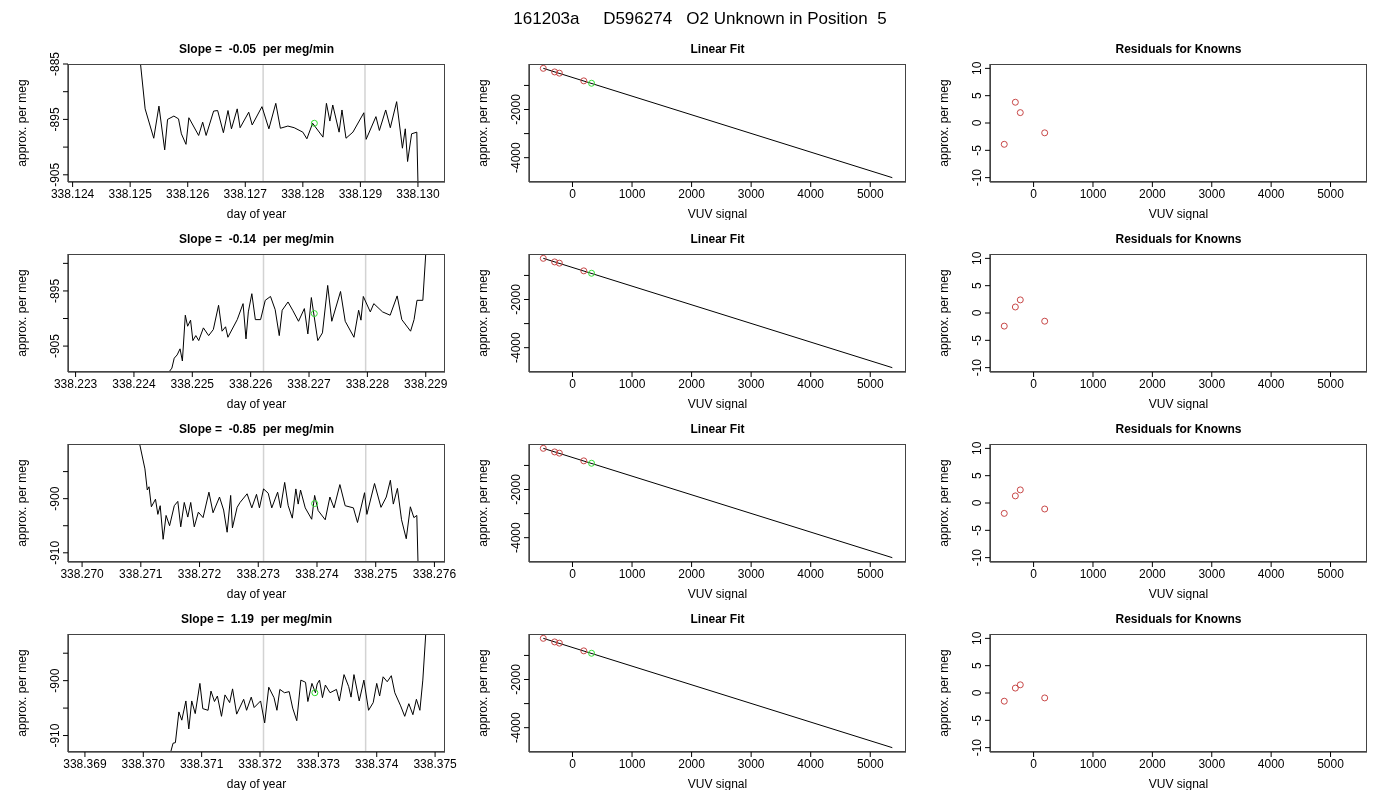 The height and width of the screenshot is (800, 1400). What do you see at coordinates (75, 383) in the screenshot?
I see `x-tick-label: 338.223` at bounding box center [75, 383].